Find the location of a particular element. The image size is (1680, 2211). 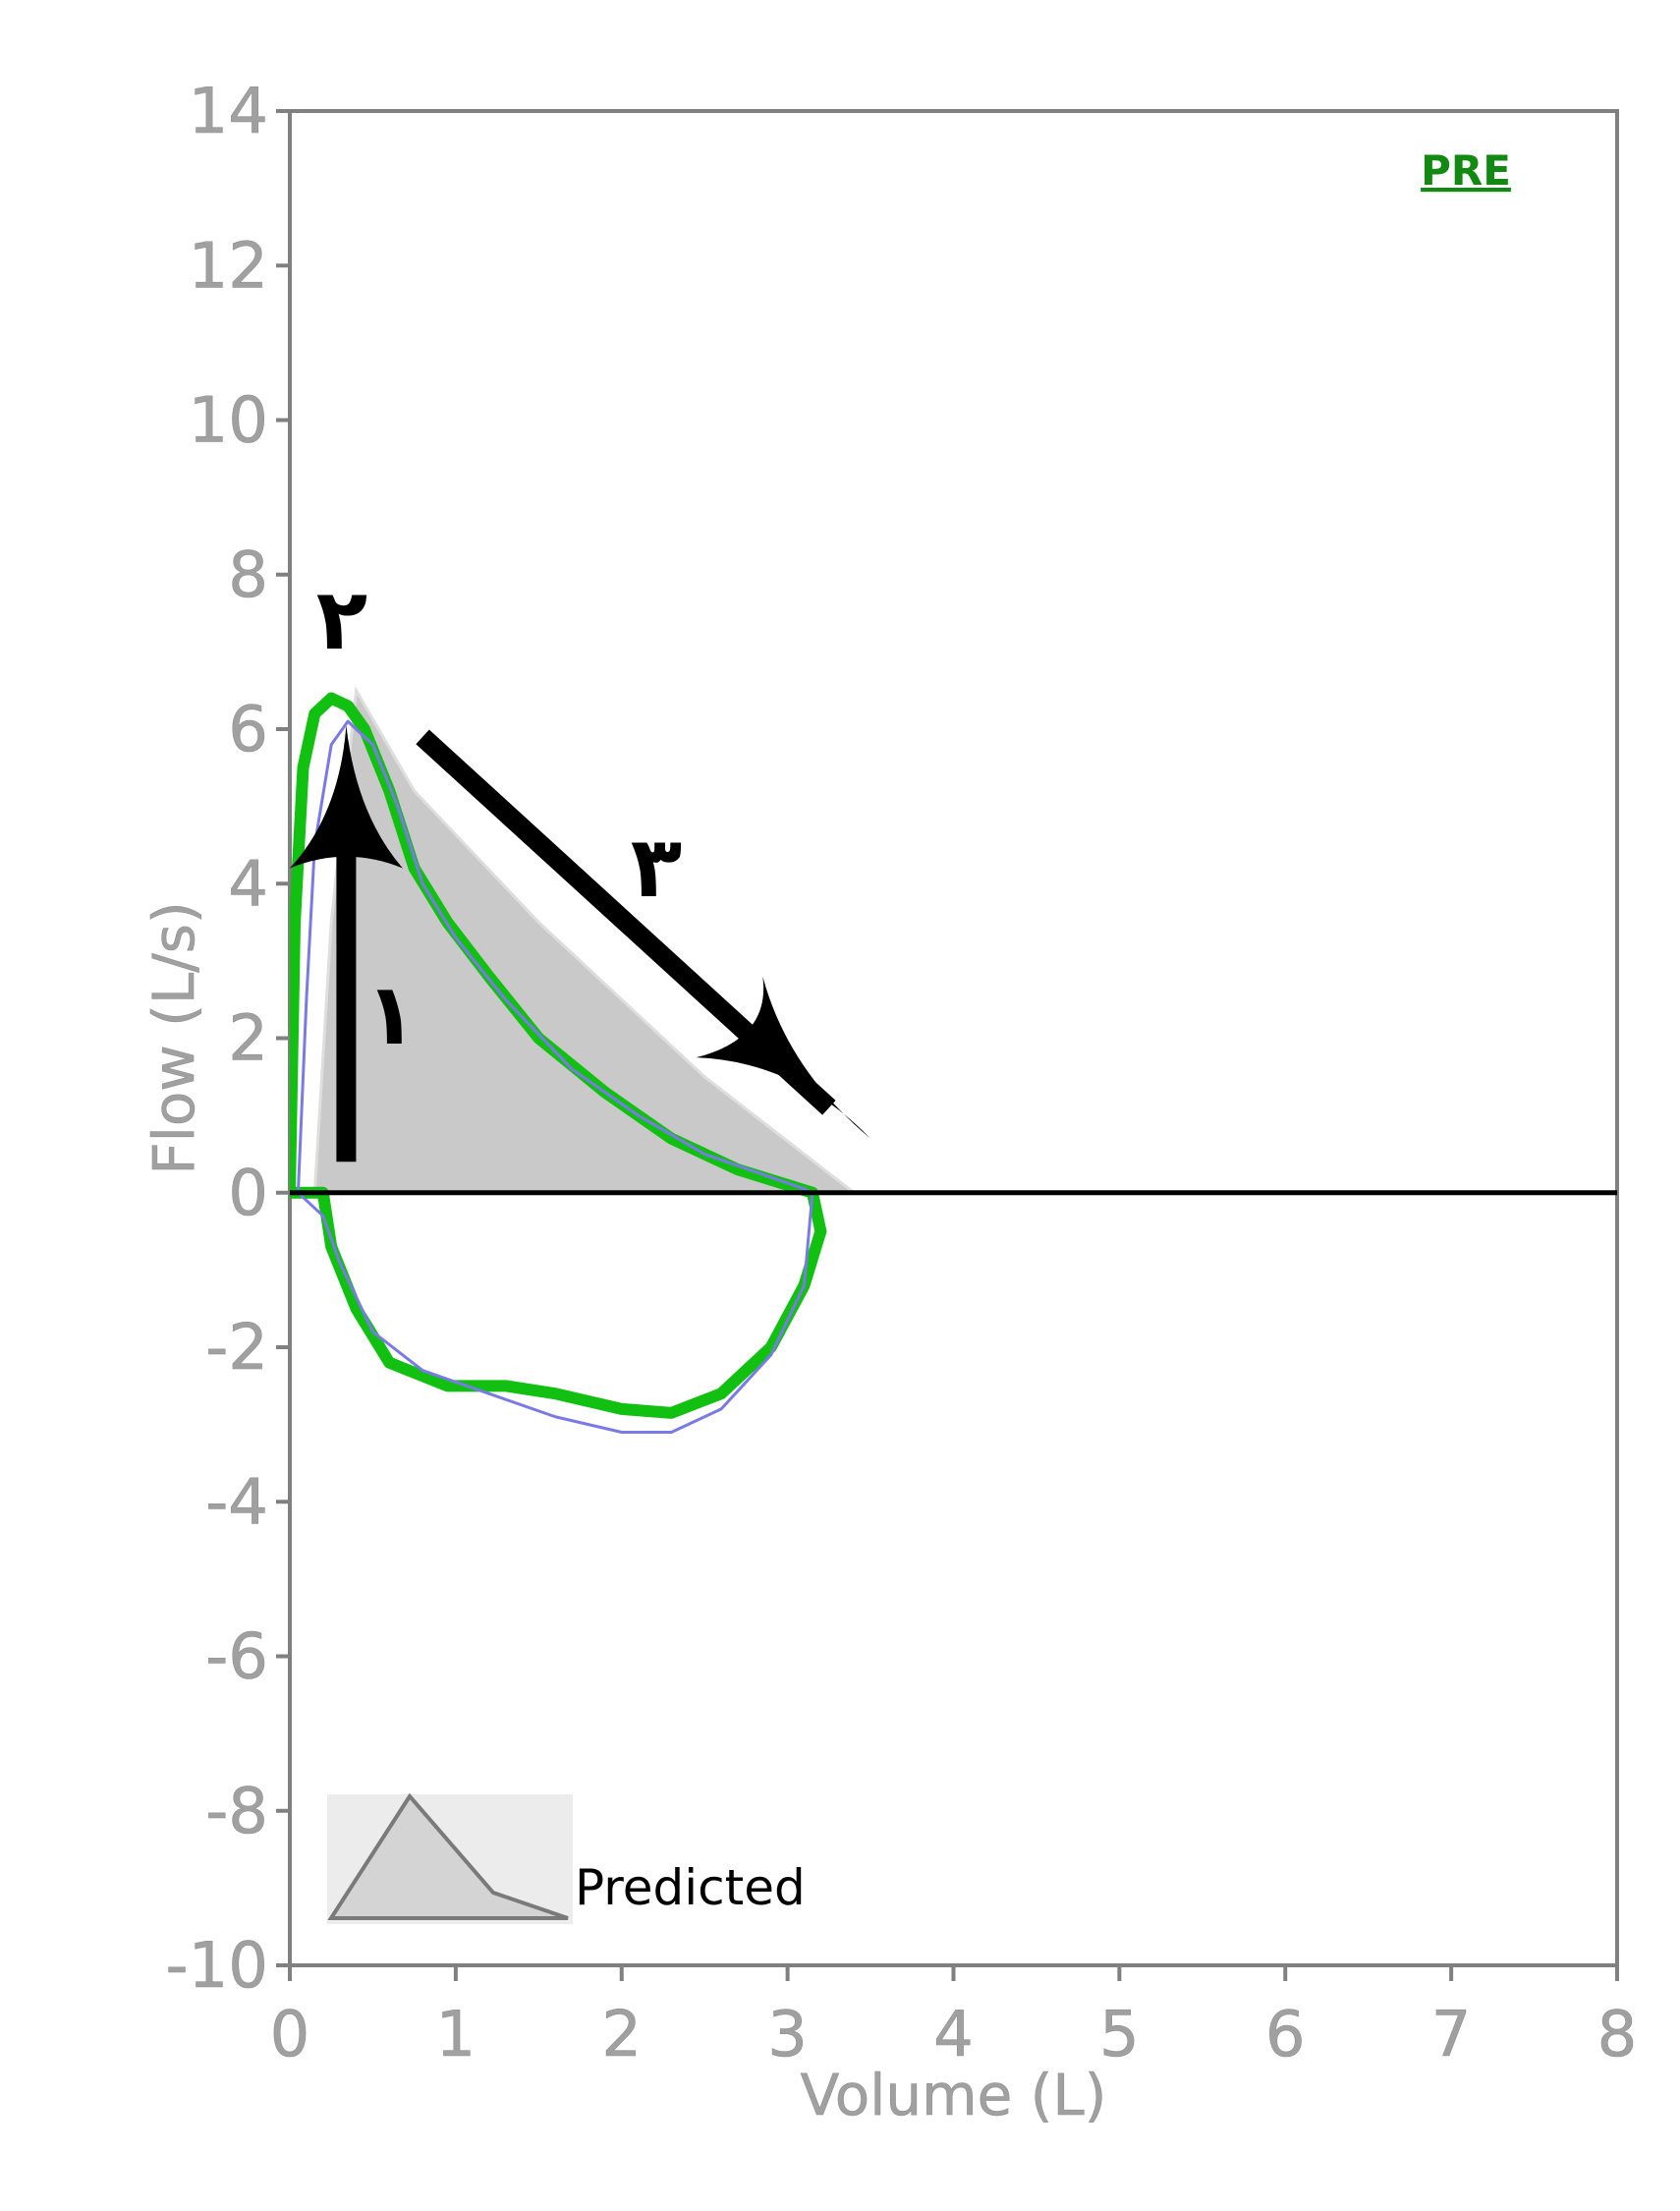

y-tick-label: 10 is located at coordinates (228, 421).